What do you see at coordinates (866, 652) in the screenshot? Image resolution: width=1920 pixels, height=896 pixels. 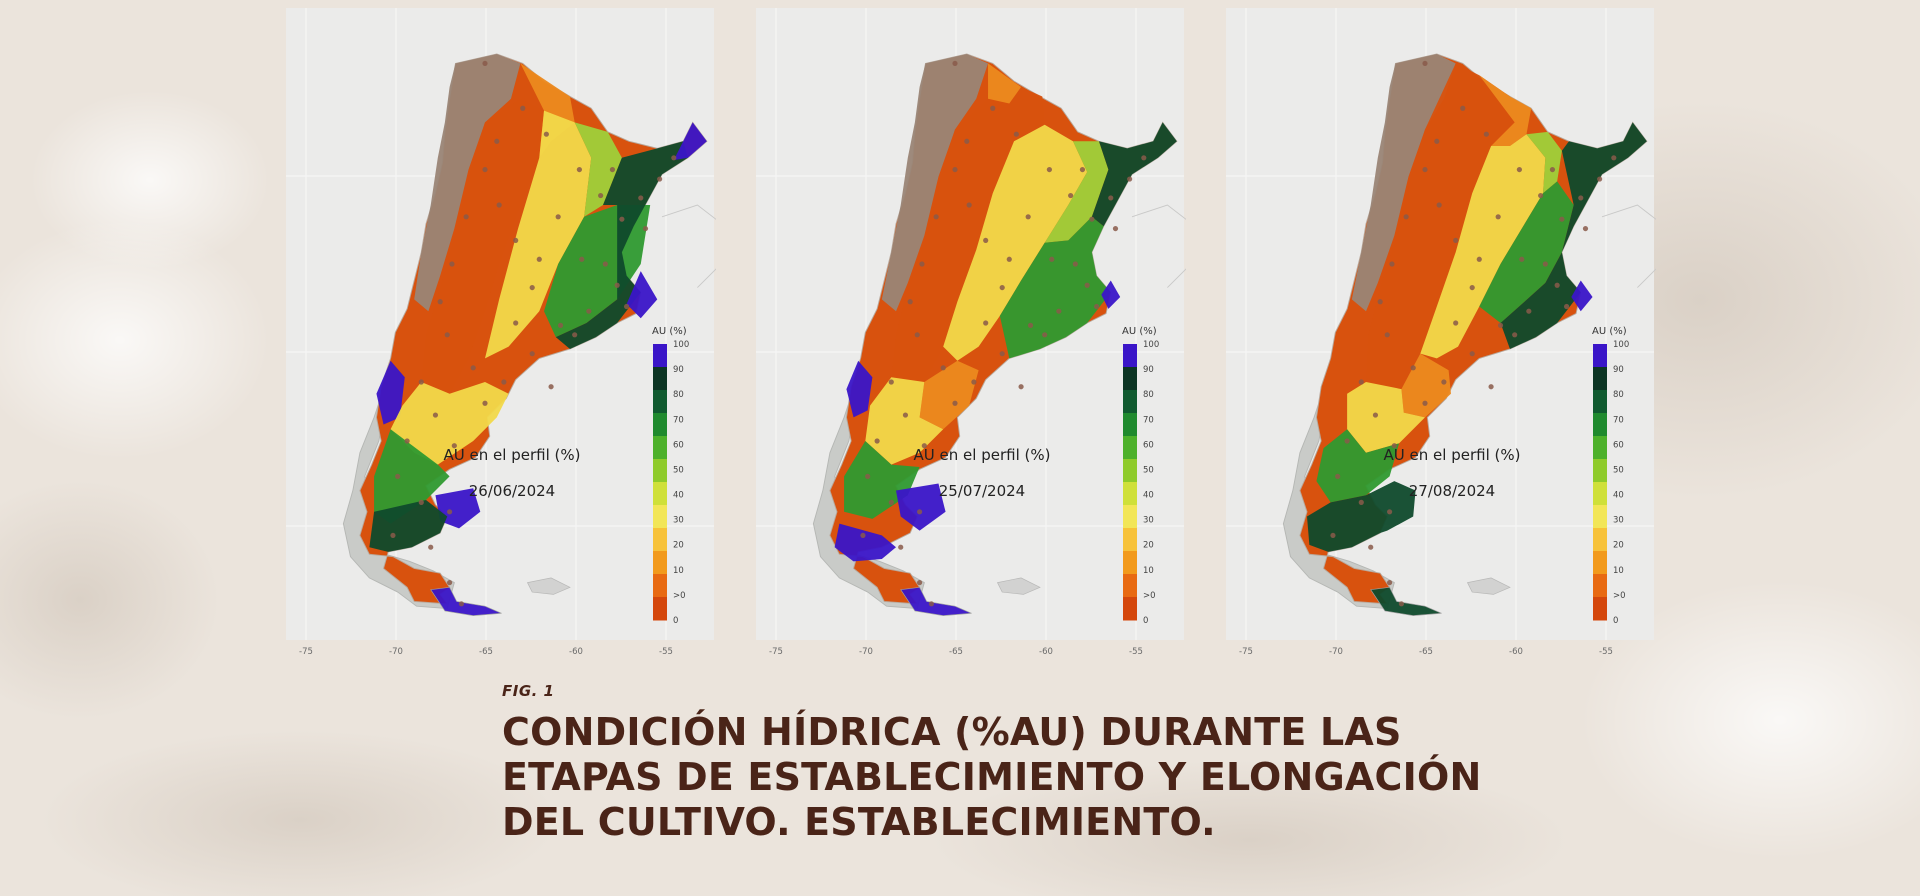 I see `lon-tick-label: -70` at bounding box center [866, 652].